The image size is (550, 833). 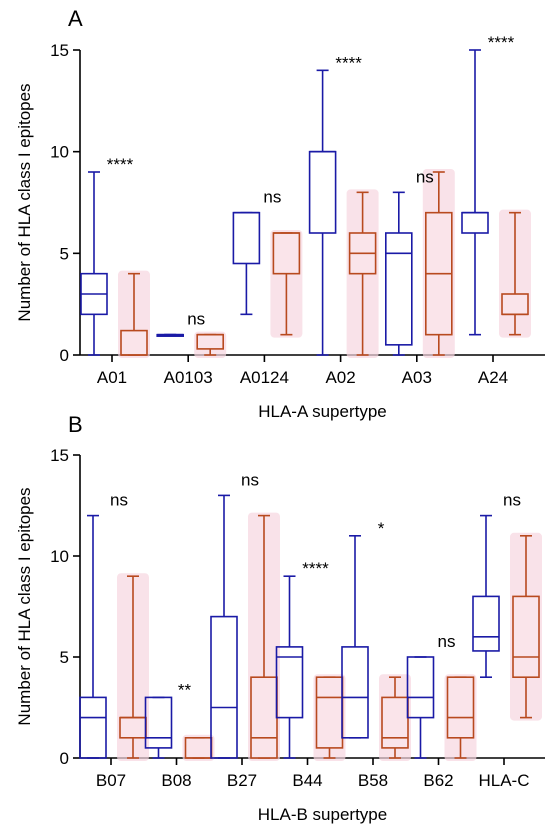 What do you see at coordinates (112, 377) in the screenshot?
I see `x-tick-label: A01` at bounding box center [112, 377].